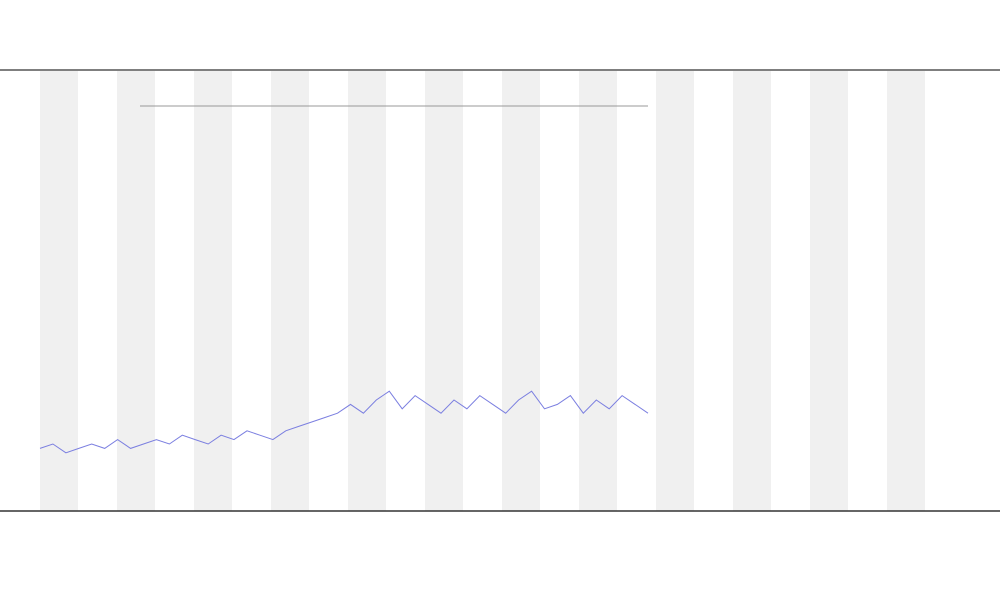 The width and height of the screenshot is (1000, 600). Describe the element at coordinates (344, 422) in the screenshot. I see `series-line` at that location.